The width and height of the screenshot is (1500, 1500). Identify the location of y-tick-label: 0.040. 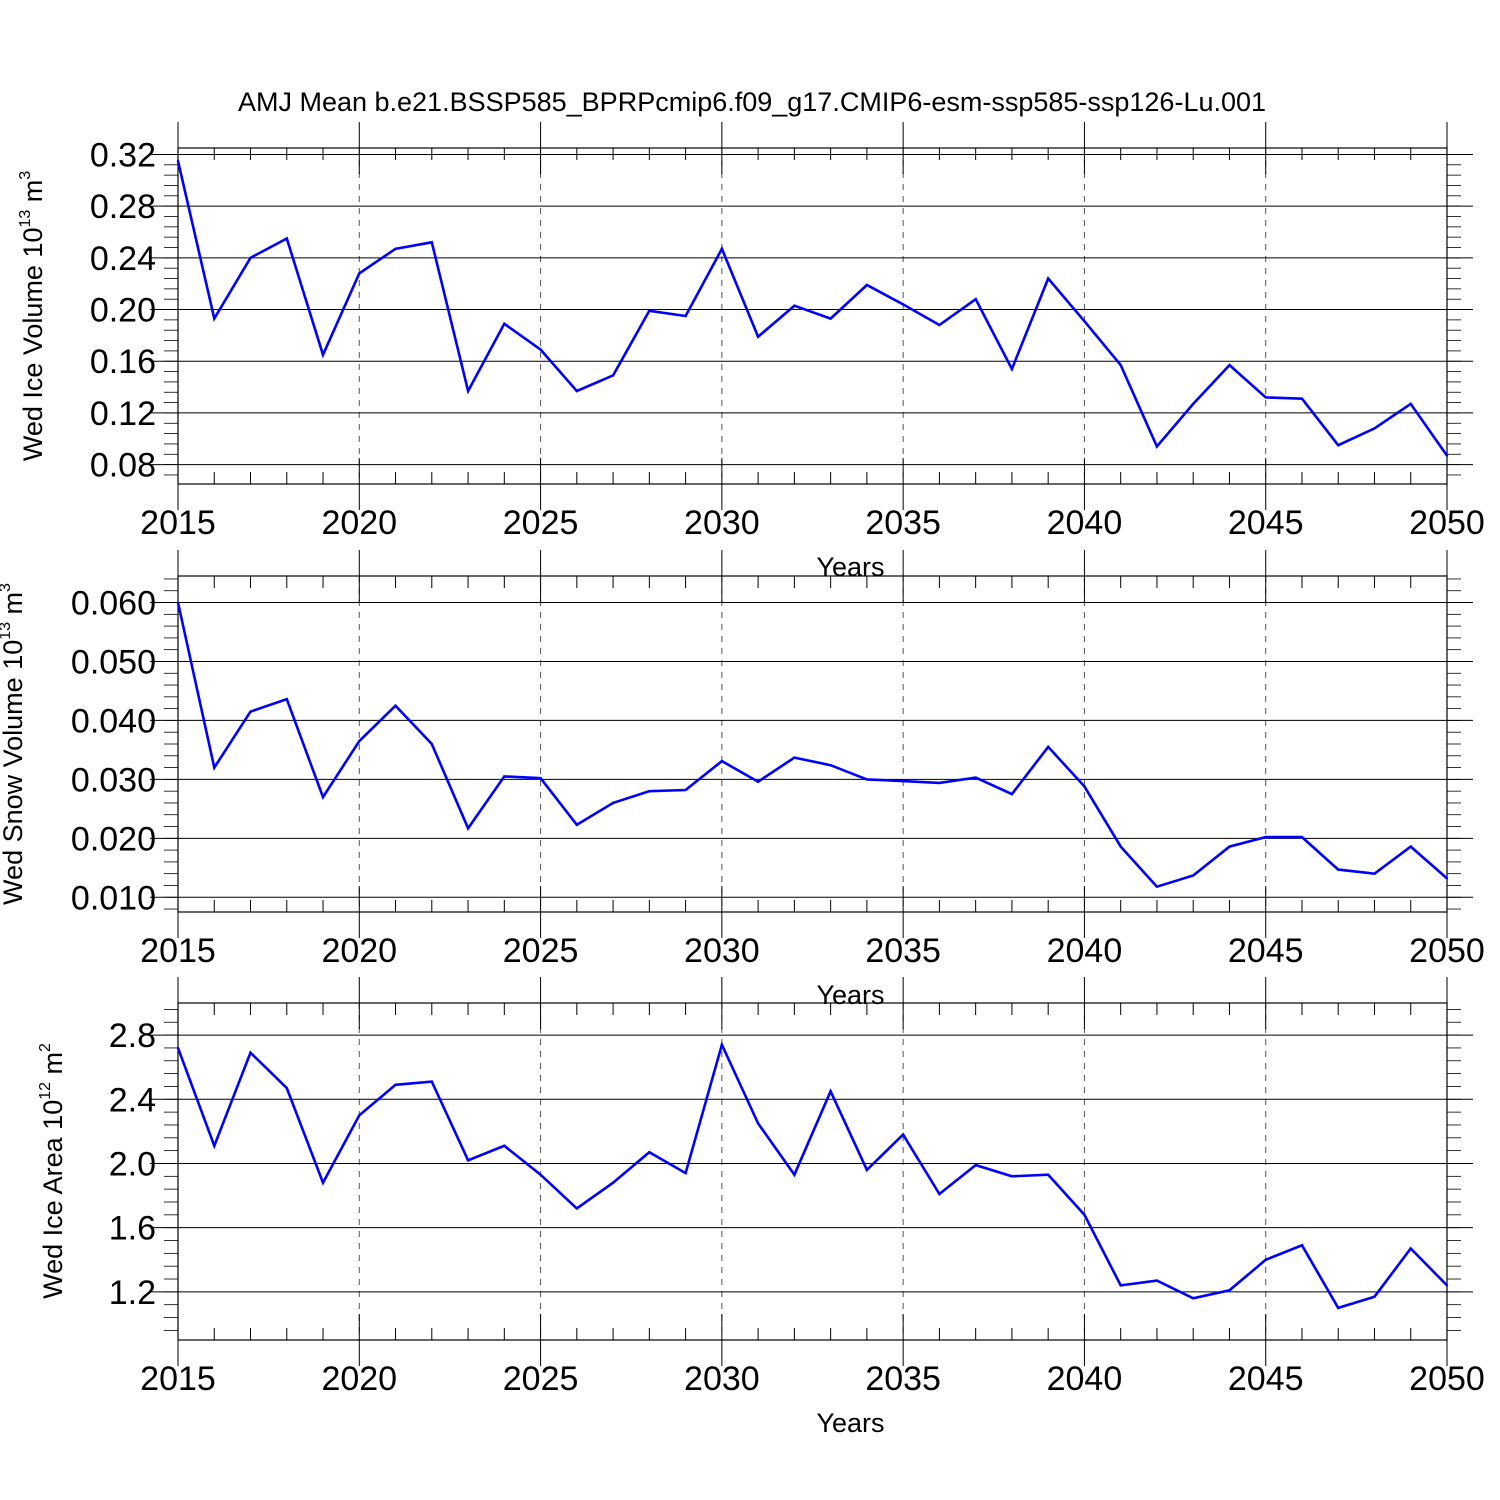
(113, 721).